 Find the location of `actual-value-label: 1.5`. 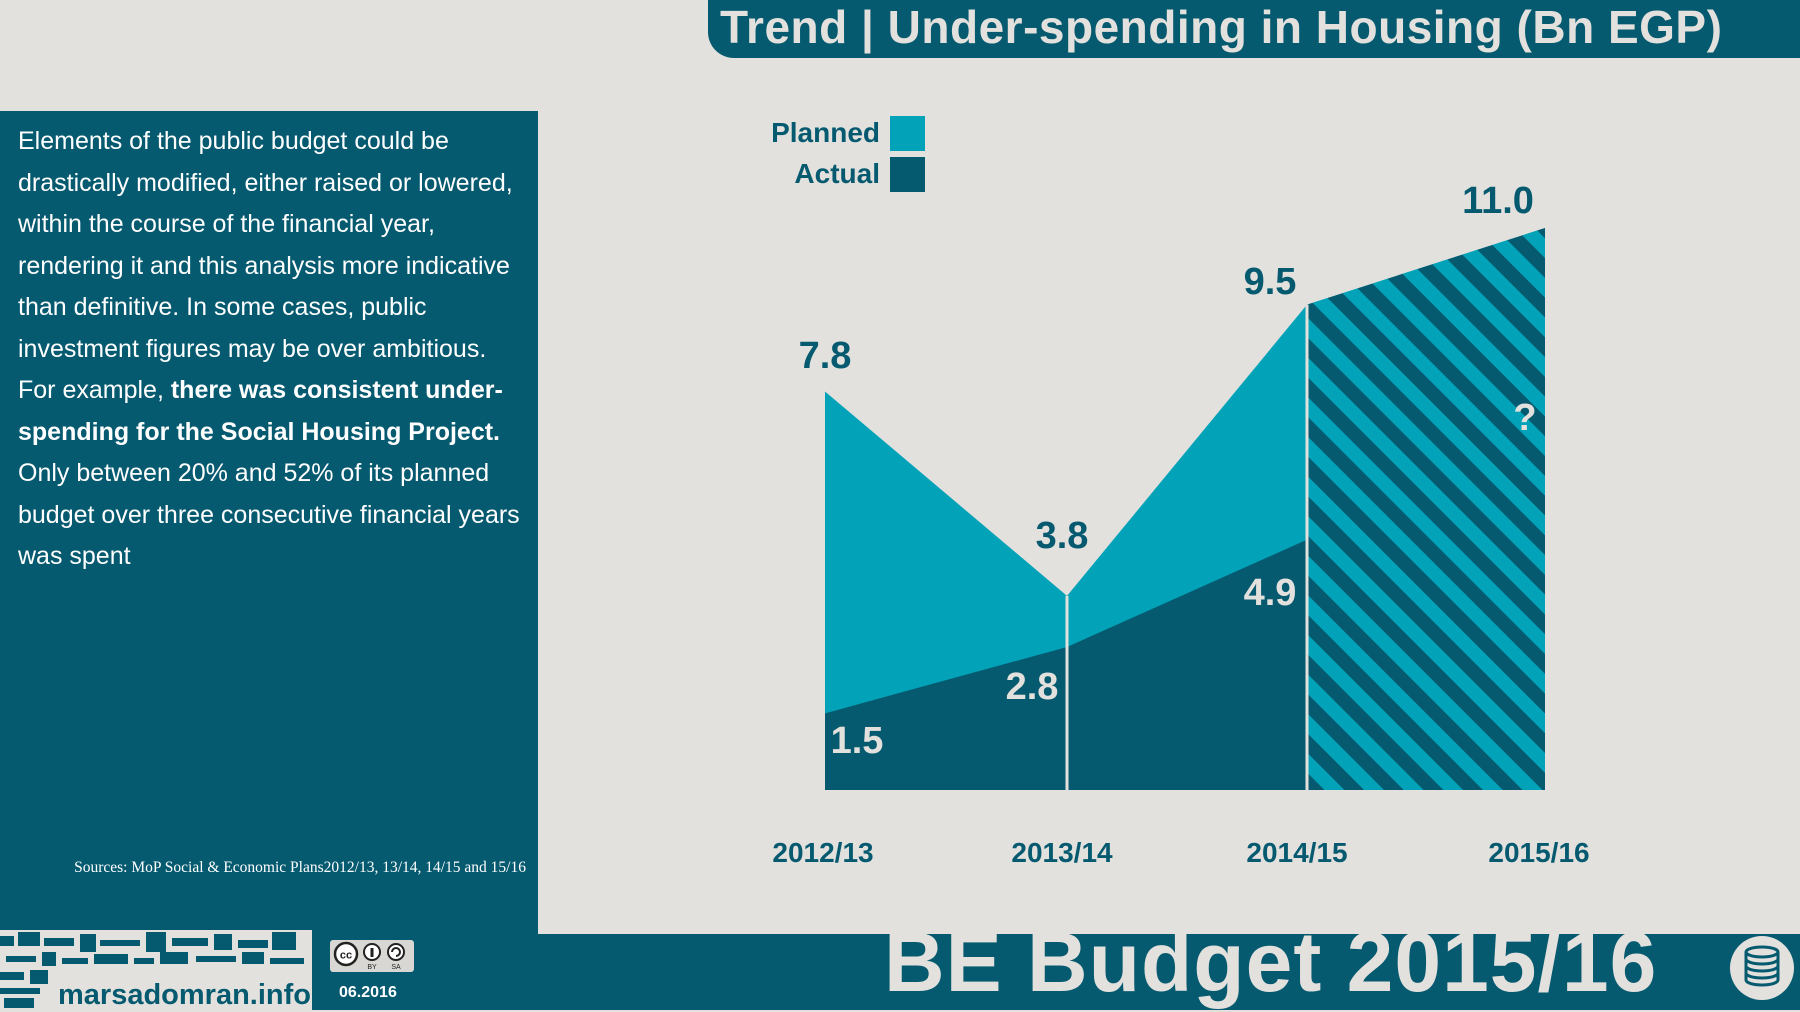

actual-value-label: 1.5 is located at coordinates (857, 741).